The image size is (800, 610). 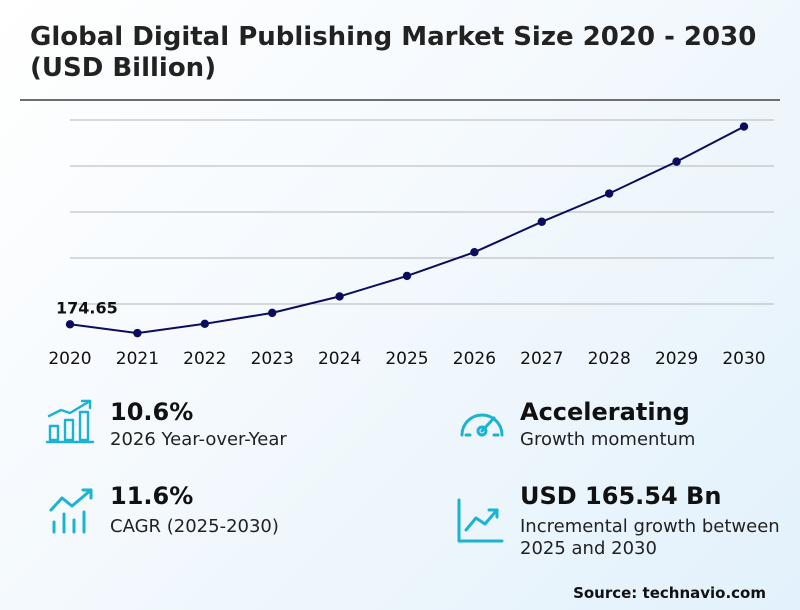 I want to click on data-labels: 174.65, so click(x=87, y=307).